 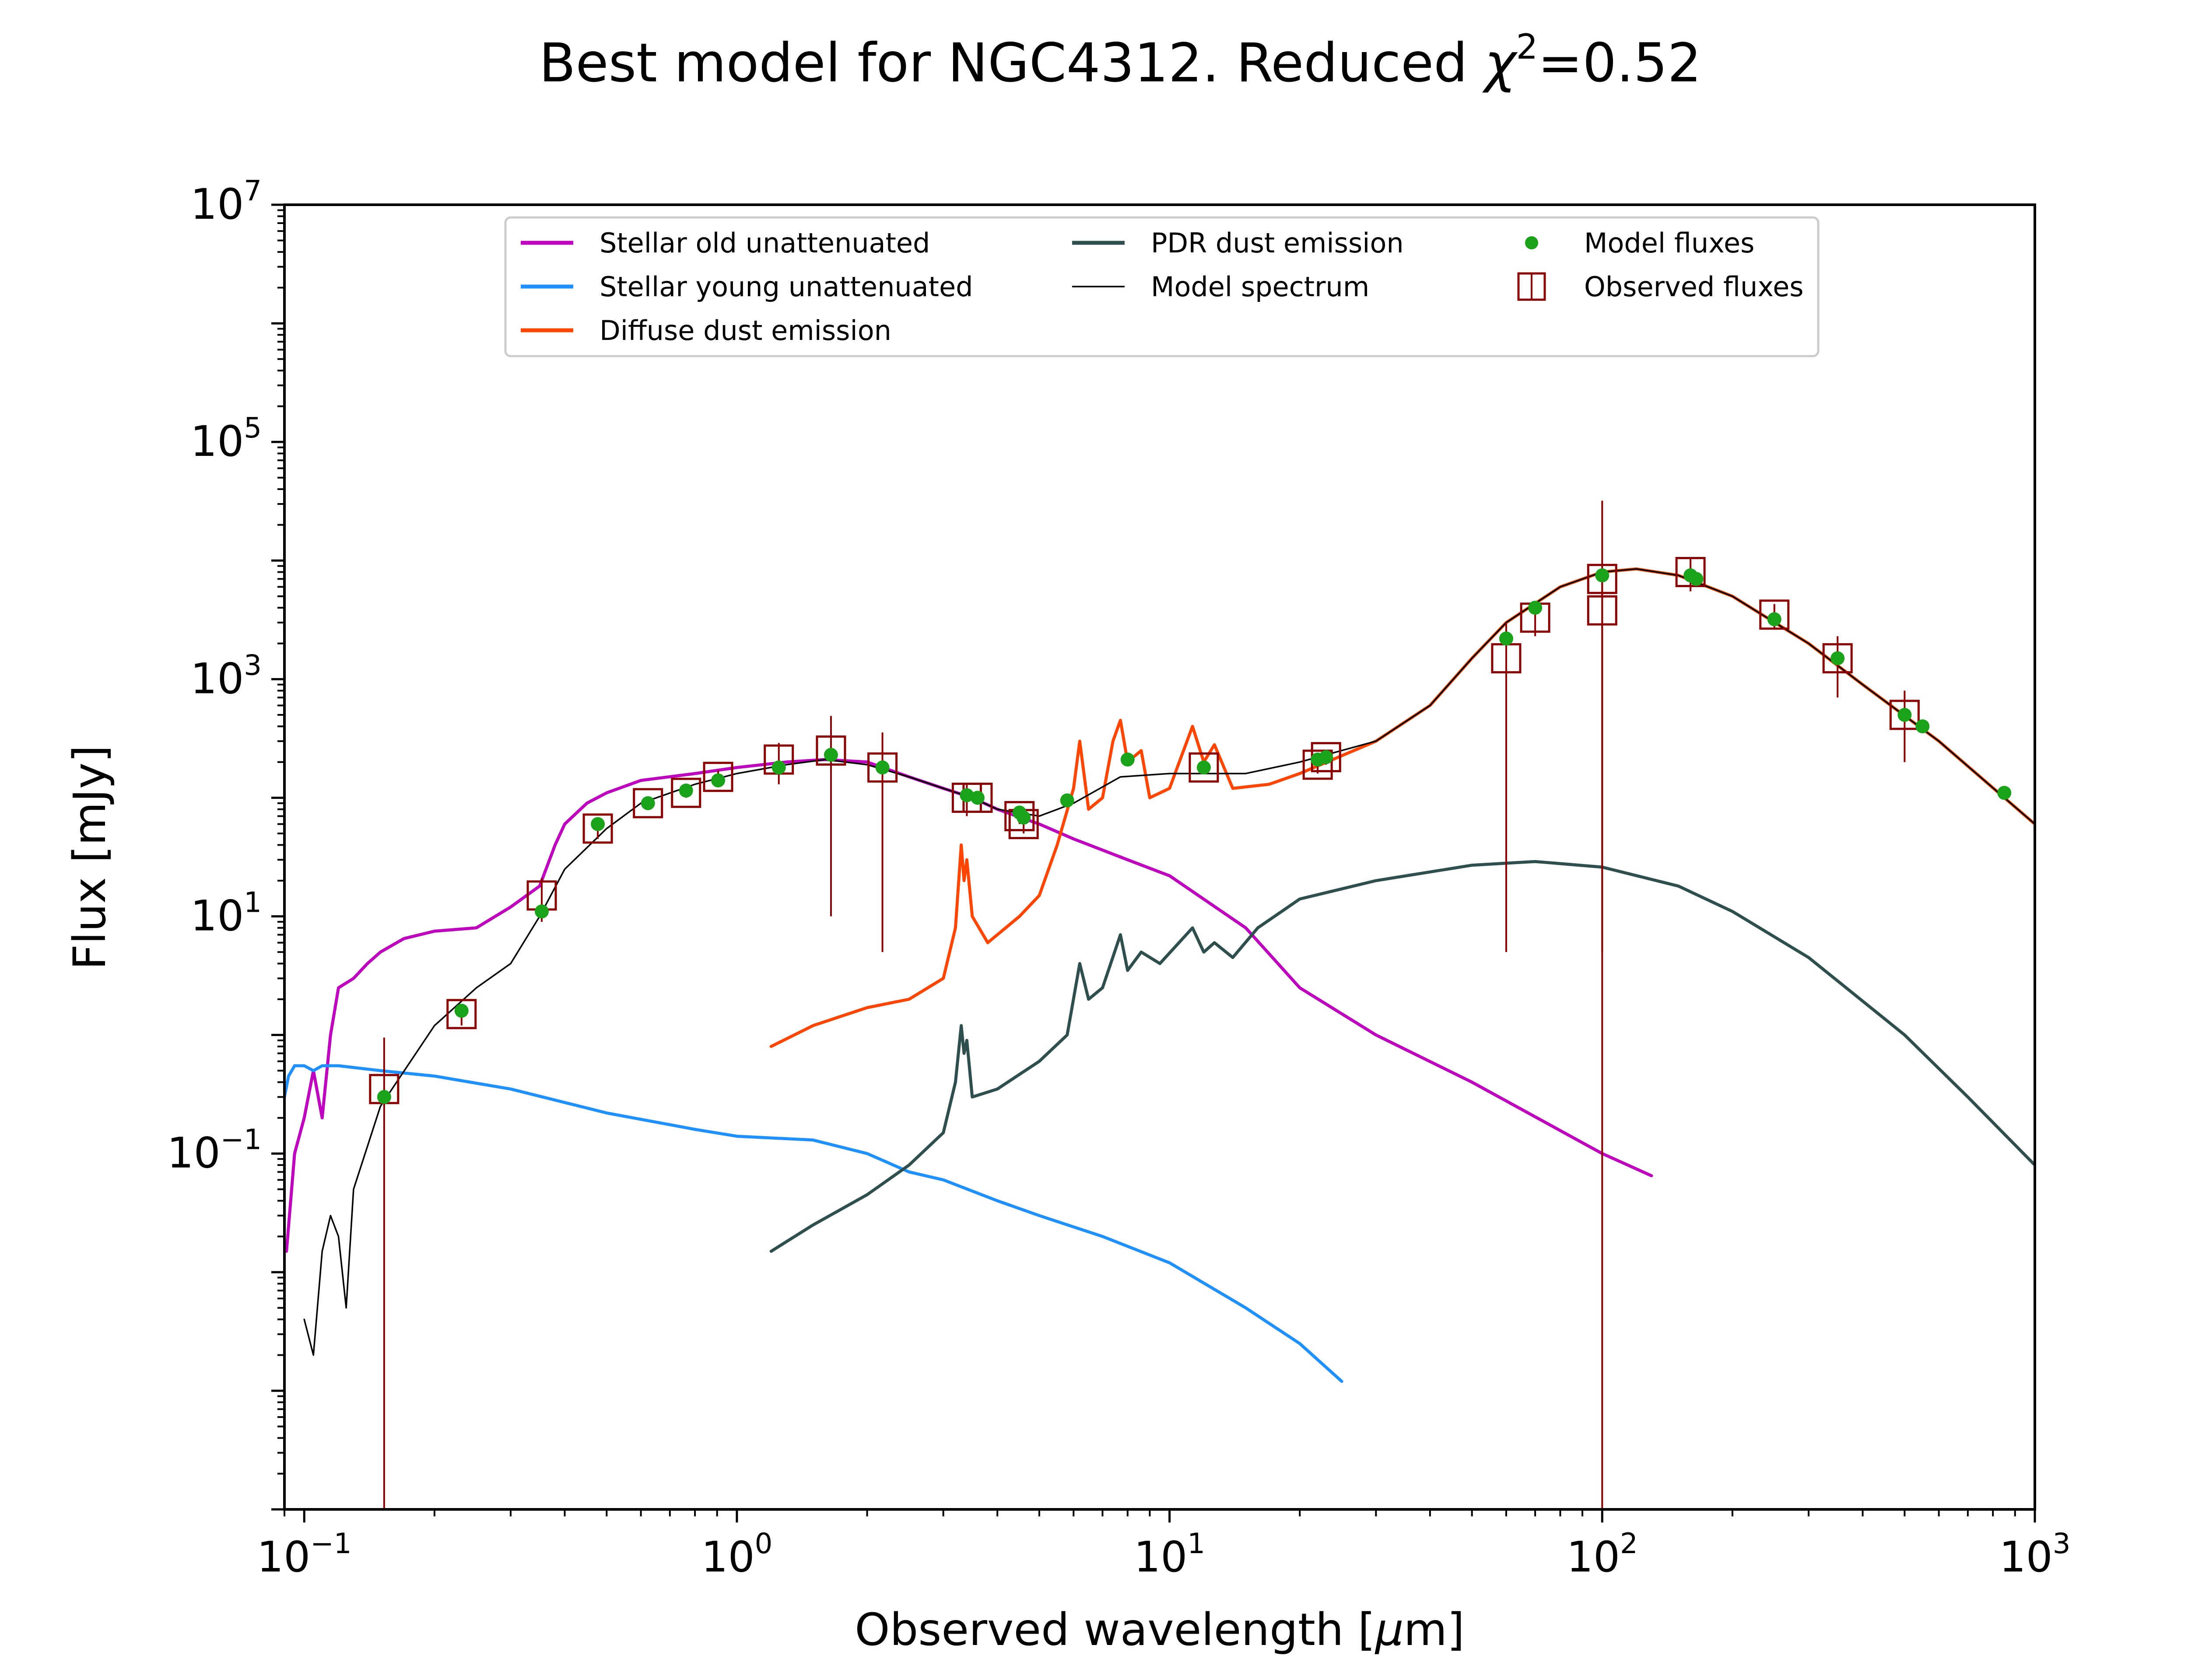 What do you see at coordinates (1277, 243) in the screenshot?
I see `legend-label-pdr-dust-emission: PDR dust emission` at bounding box center [1277, 243].